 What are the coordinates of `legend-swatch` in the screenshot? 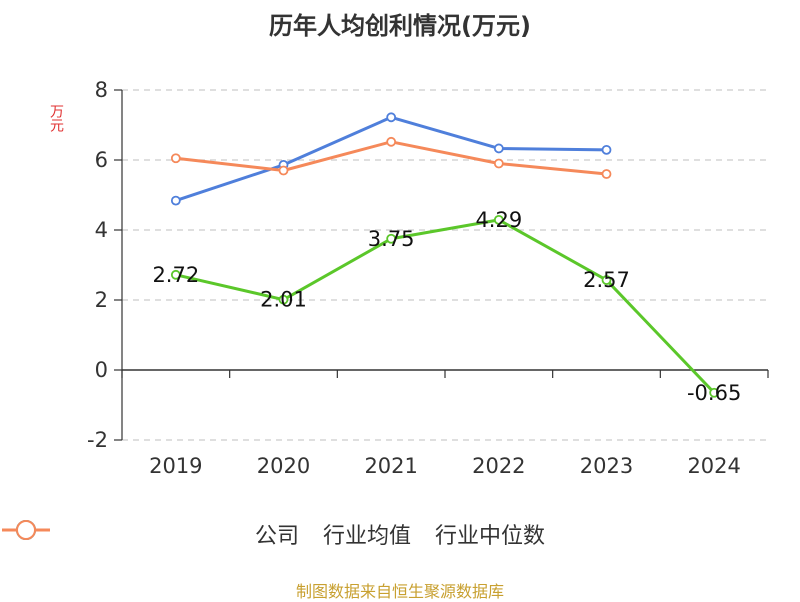 It's located at (26, 530).